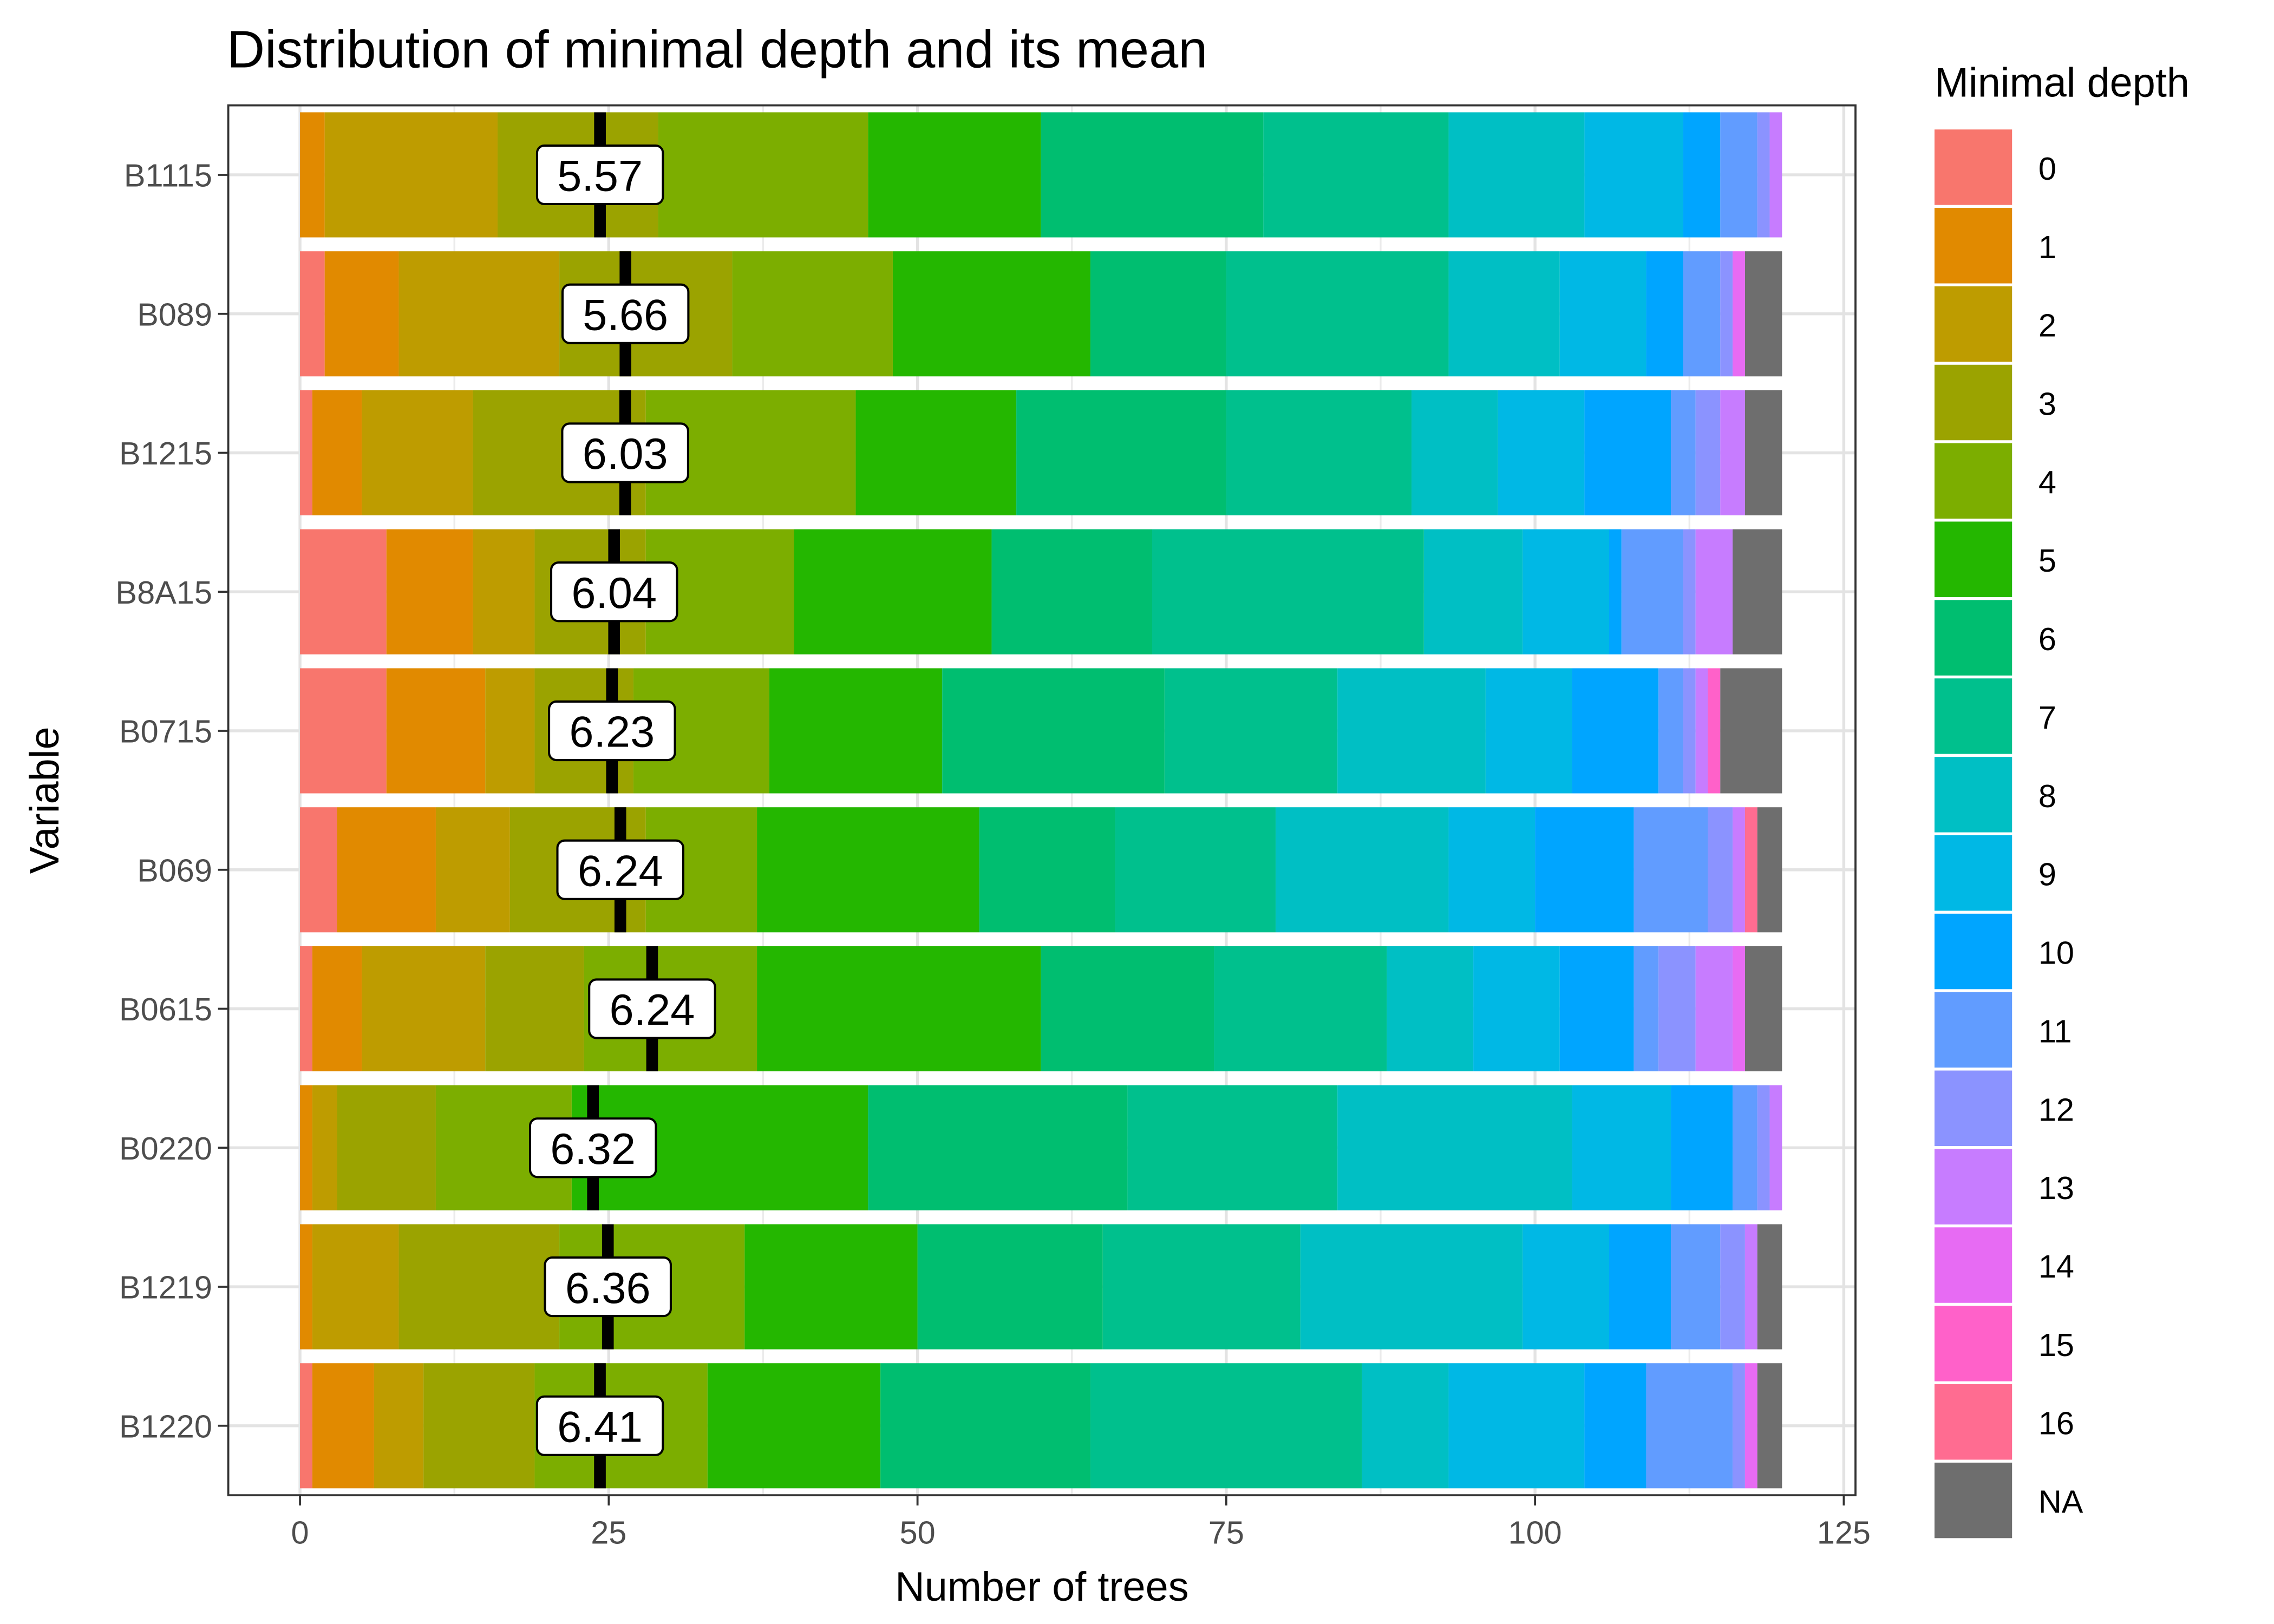  Describe the element at coordinates (166, 1426) in the screenshot. I see `y-tick-label: B1220` at that location.